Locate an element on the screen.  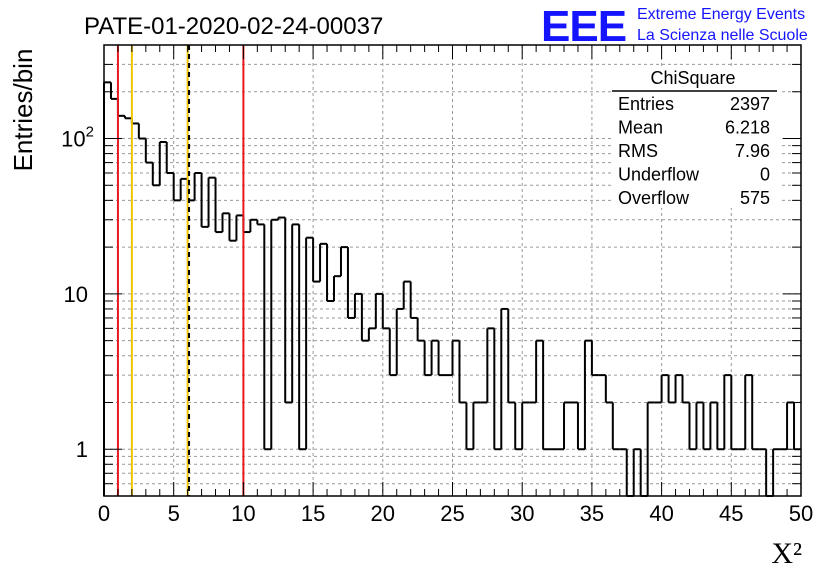
x-tick-label: 5 is located at coordinates (174, 513).